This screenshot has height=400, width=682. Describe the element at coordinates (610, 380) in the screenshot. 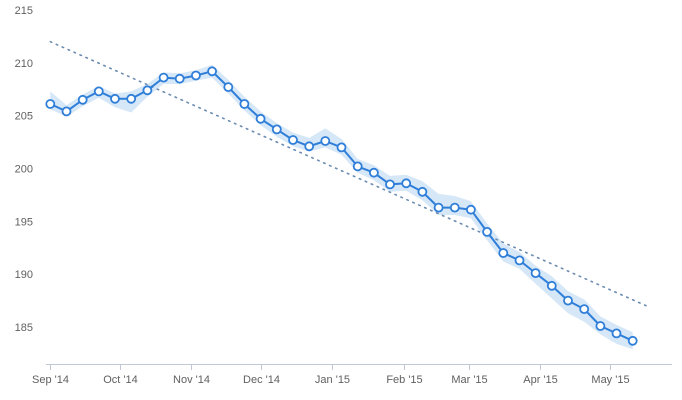

I see `x-tick-label-8: May '15` at that location.